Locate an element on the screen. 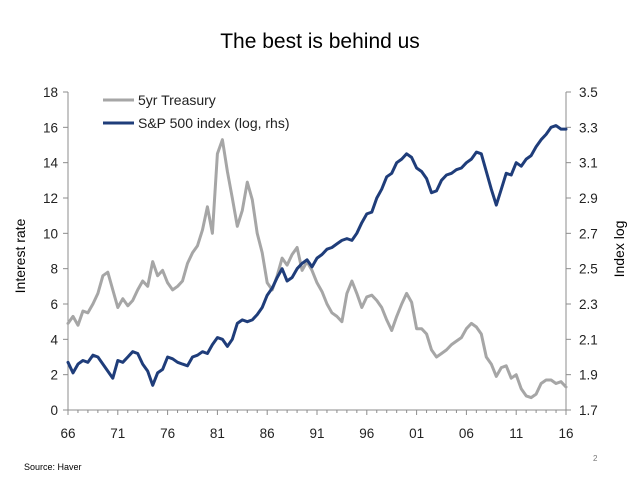 The image size is (640, 484). y-tick-label-right: 3.3 is located at coordinates (588, 127).